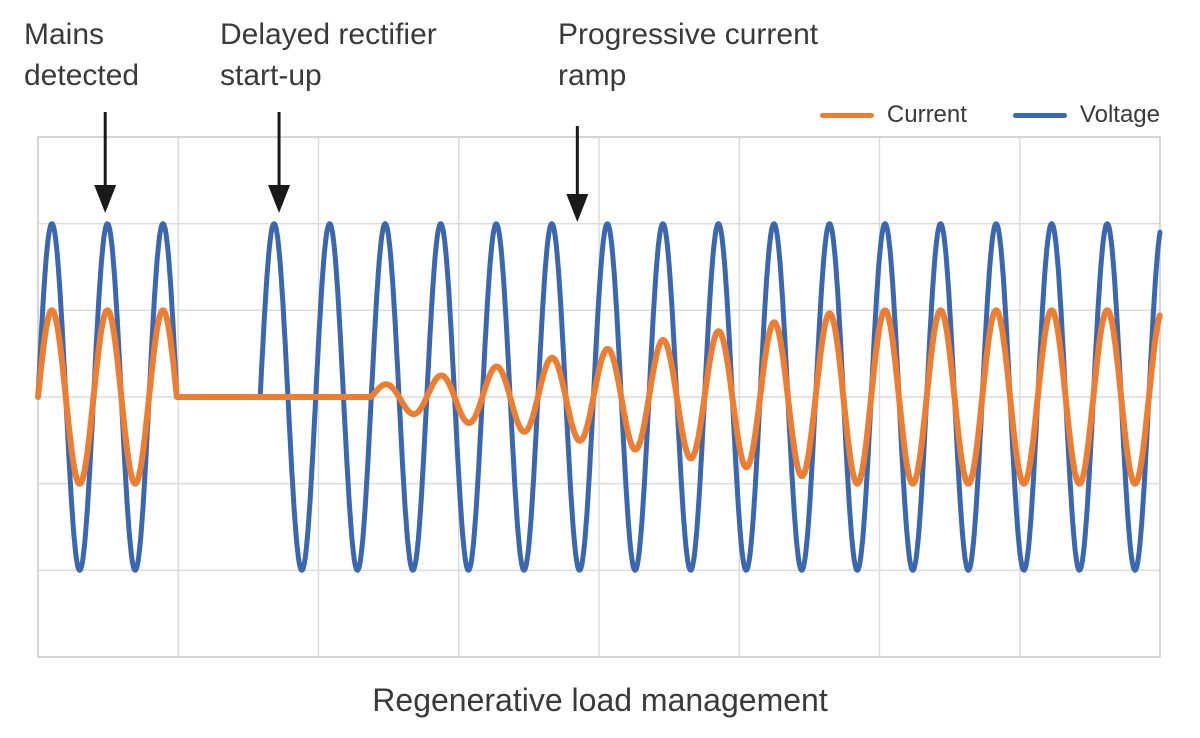 The width and height of the screenshot is (1200, 738). What do you see at coordinates (846, 115) in the screenshot?
I see `legend-swatch-current` at bounding box center [846, 115].